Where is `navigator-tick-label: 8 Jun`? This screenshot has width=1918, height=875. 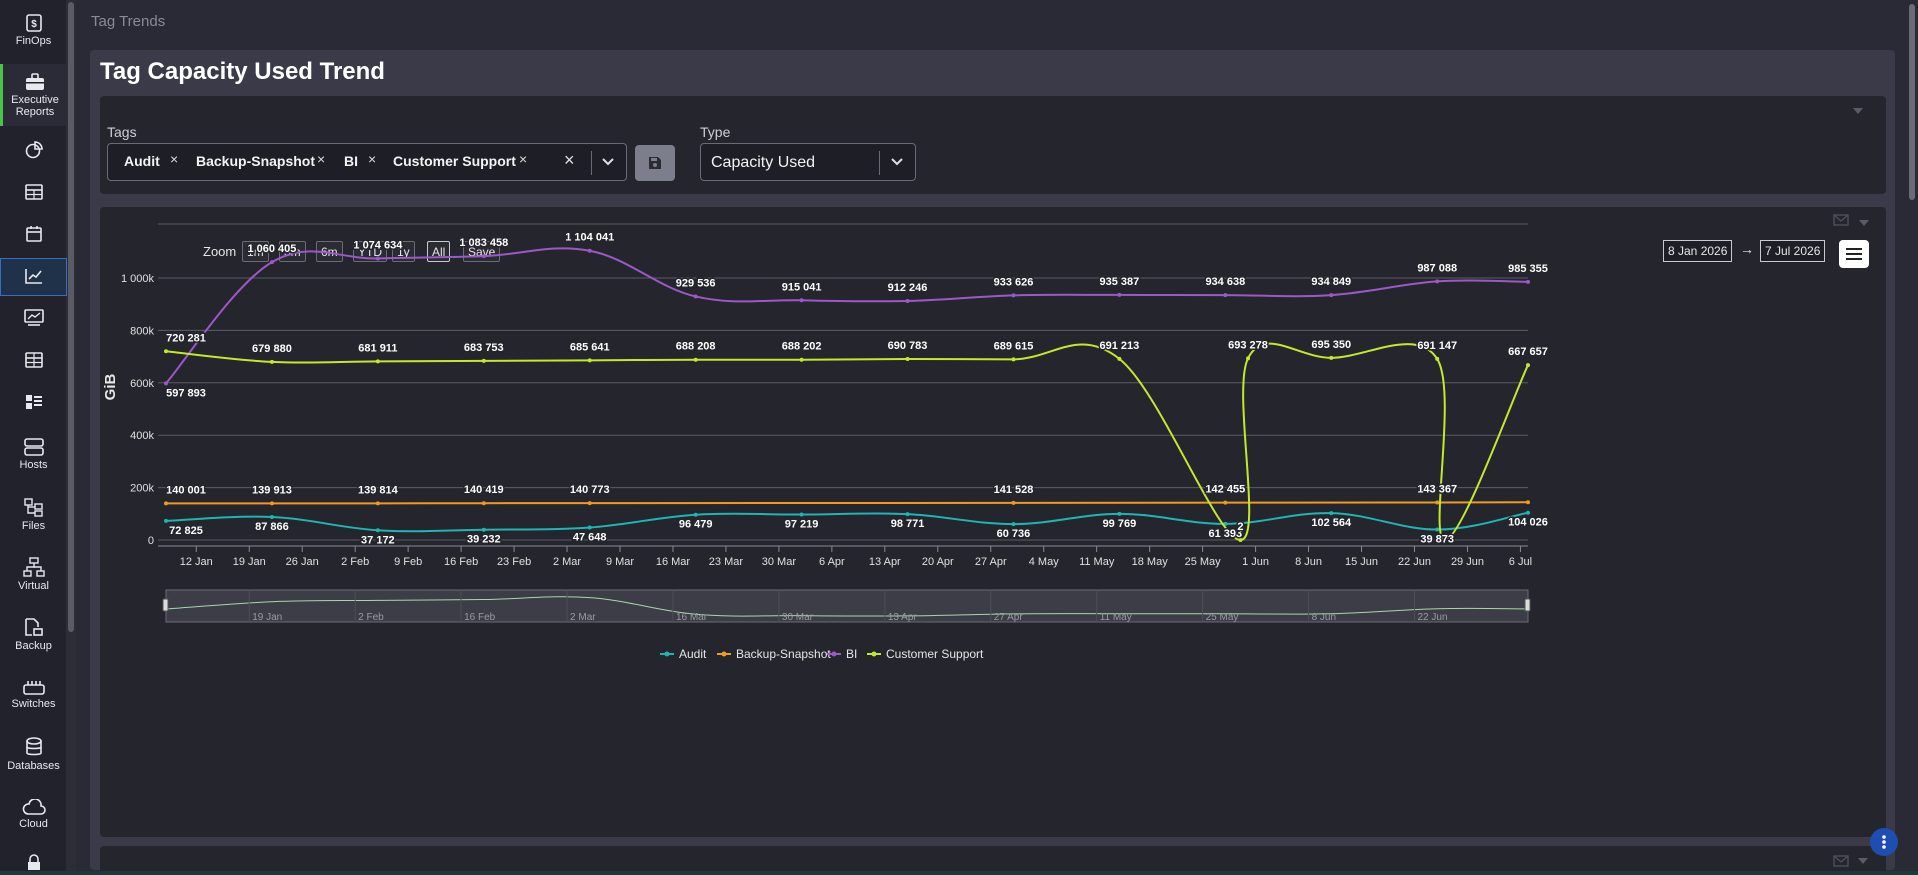
navigator-tick-label: 8 Jun is located at coordinates (1324, 617).